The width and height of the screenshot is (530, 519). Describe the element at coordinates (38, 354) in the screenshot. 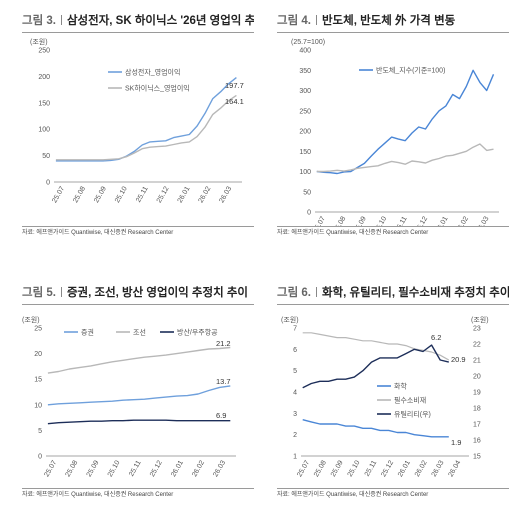

I see `y-tick-label: 20` at that location.